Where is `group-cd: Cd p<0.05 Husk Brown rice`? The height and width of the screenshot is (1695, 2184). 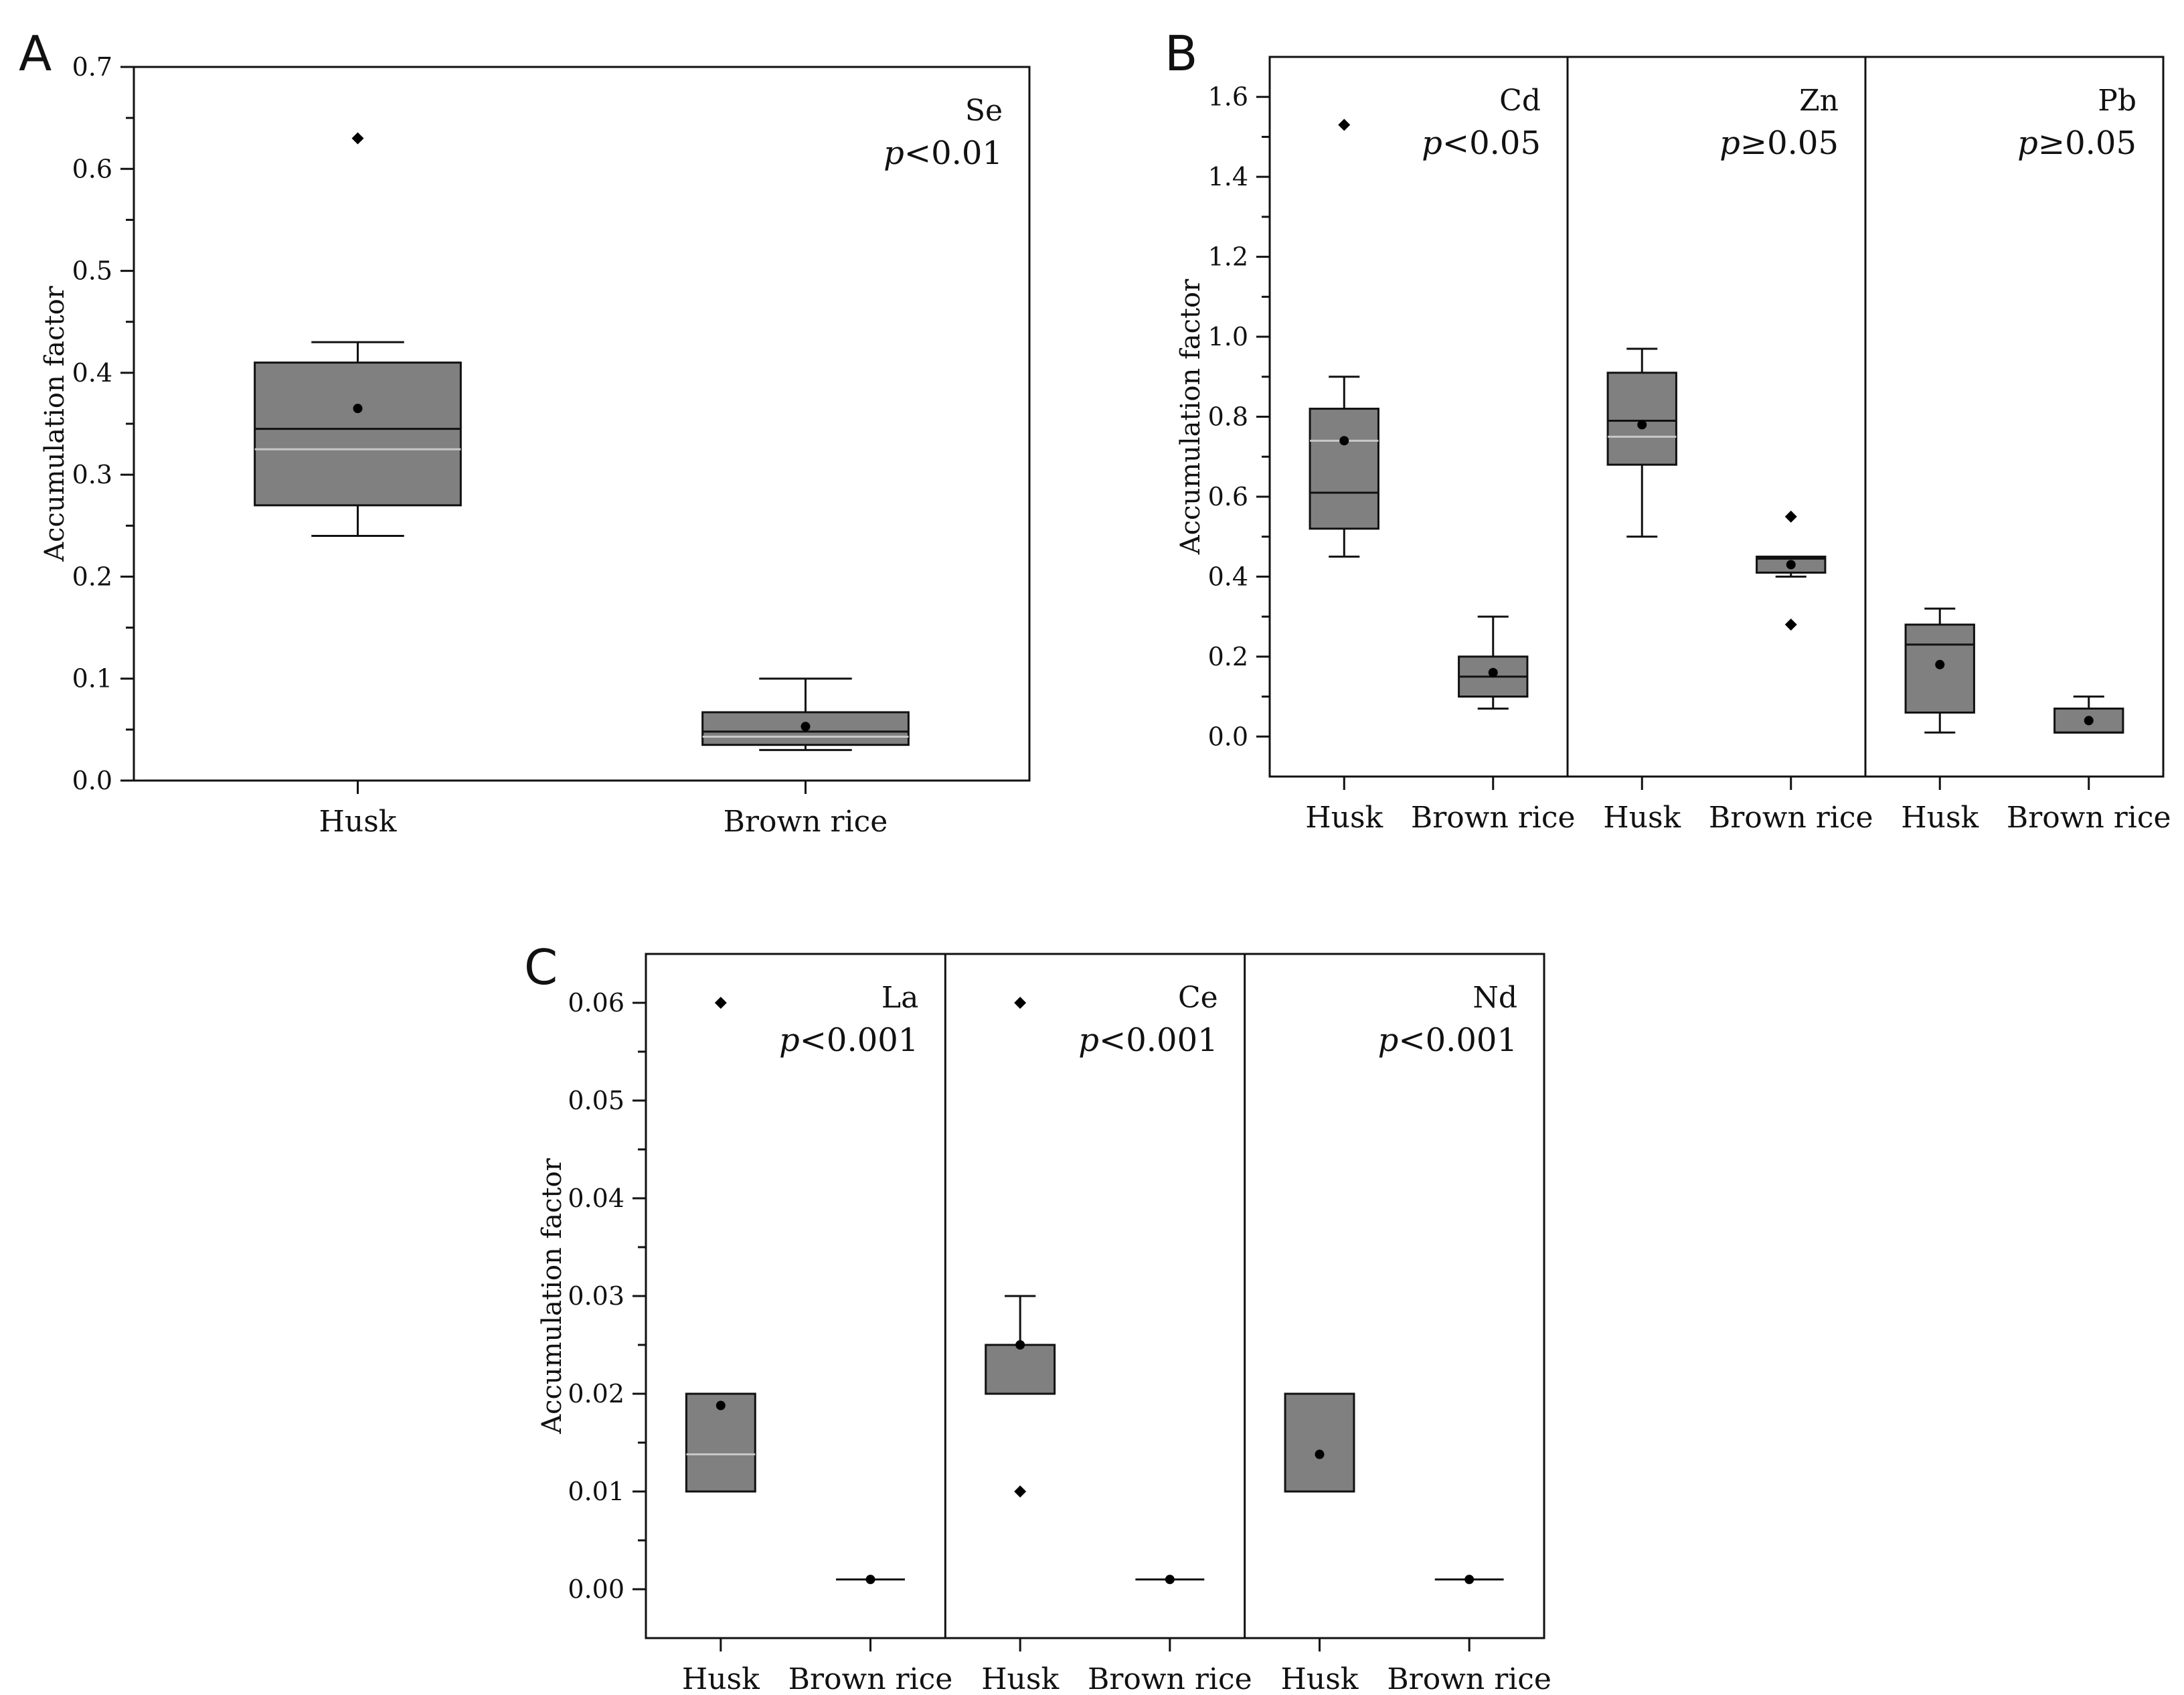
group-cd: Cd p<0.05 Husk Brown rice is located at coordinates (1440, 459).